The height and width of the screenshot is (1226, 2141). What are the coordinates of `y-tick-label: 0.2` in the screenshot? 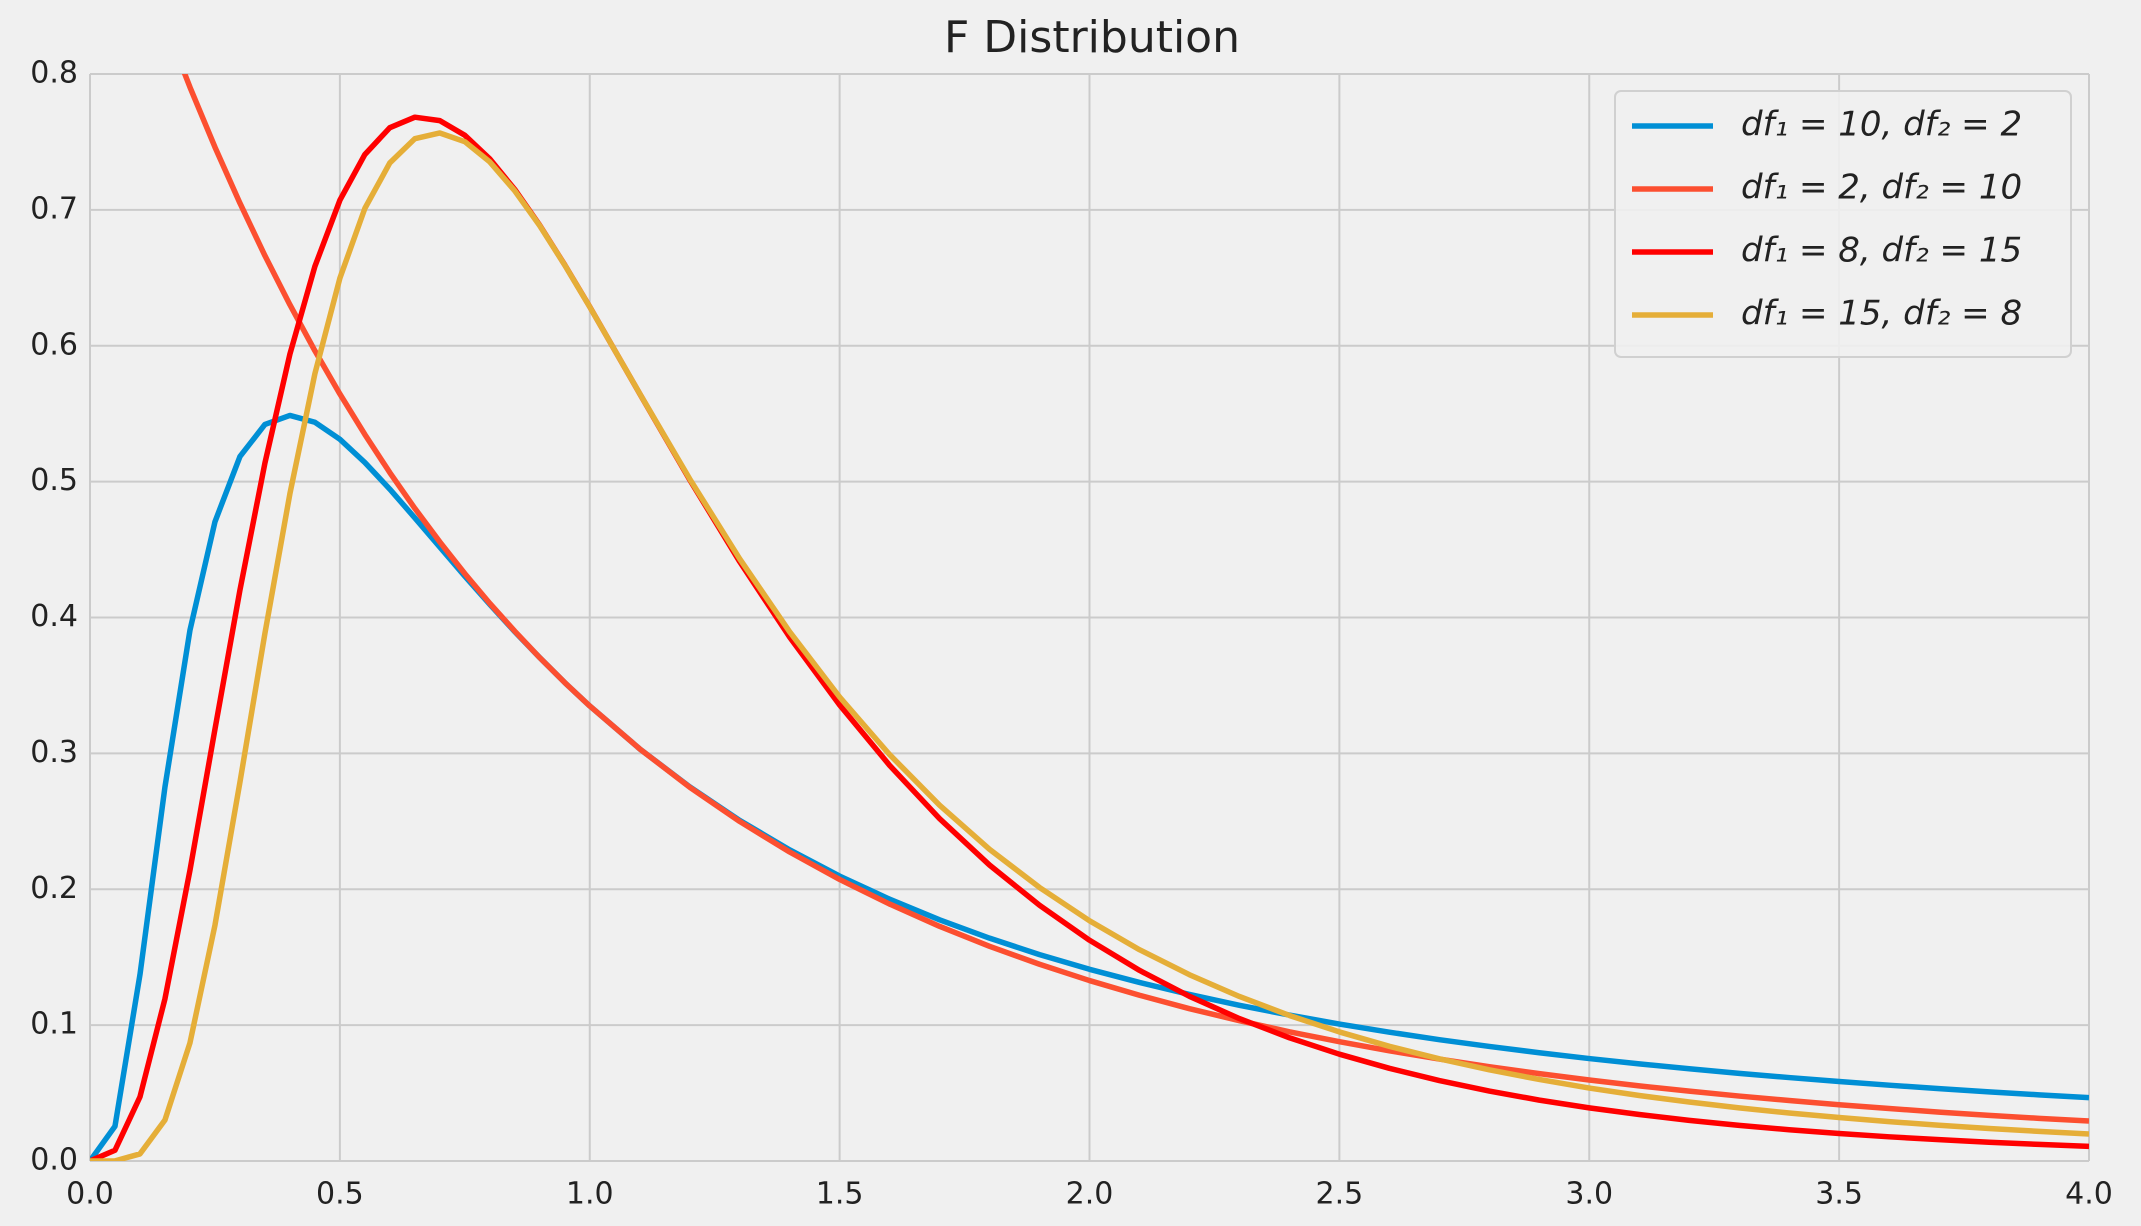 It's located at (54, 888).